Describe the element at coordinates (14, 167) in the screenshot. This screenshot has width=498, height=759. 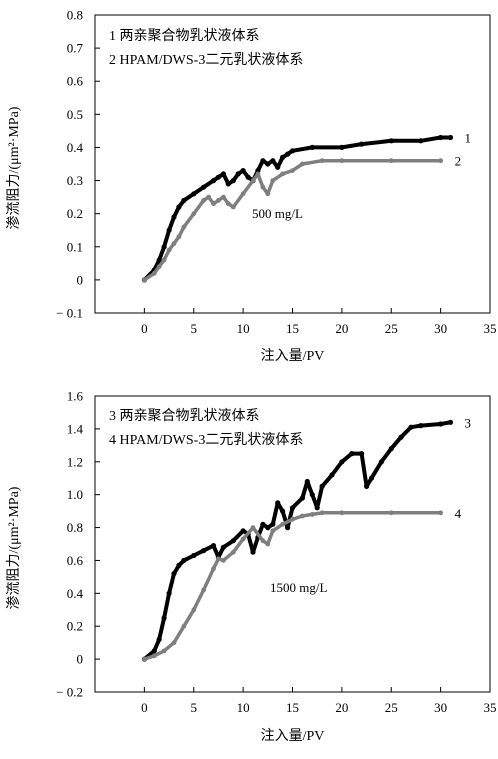
I see `y-axis-label: 渗流阻力/(μm²·MPa)` at that location.